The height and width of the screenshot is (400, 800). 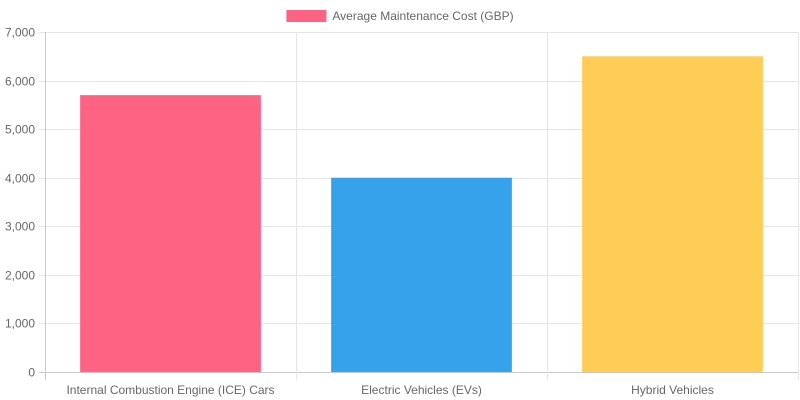 I want to click on x-tick-label: Internal Combustion Engine (ICE) Cars, so click(x=170, y=390).